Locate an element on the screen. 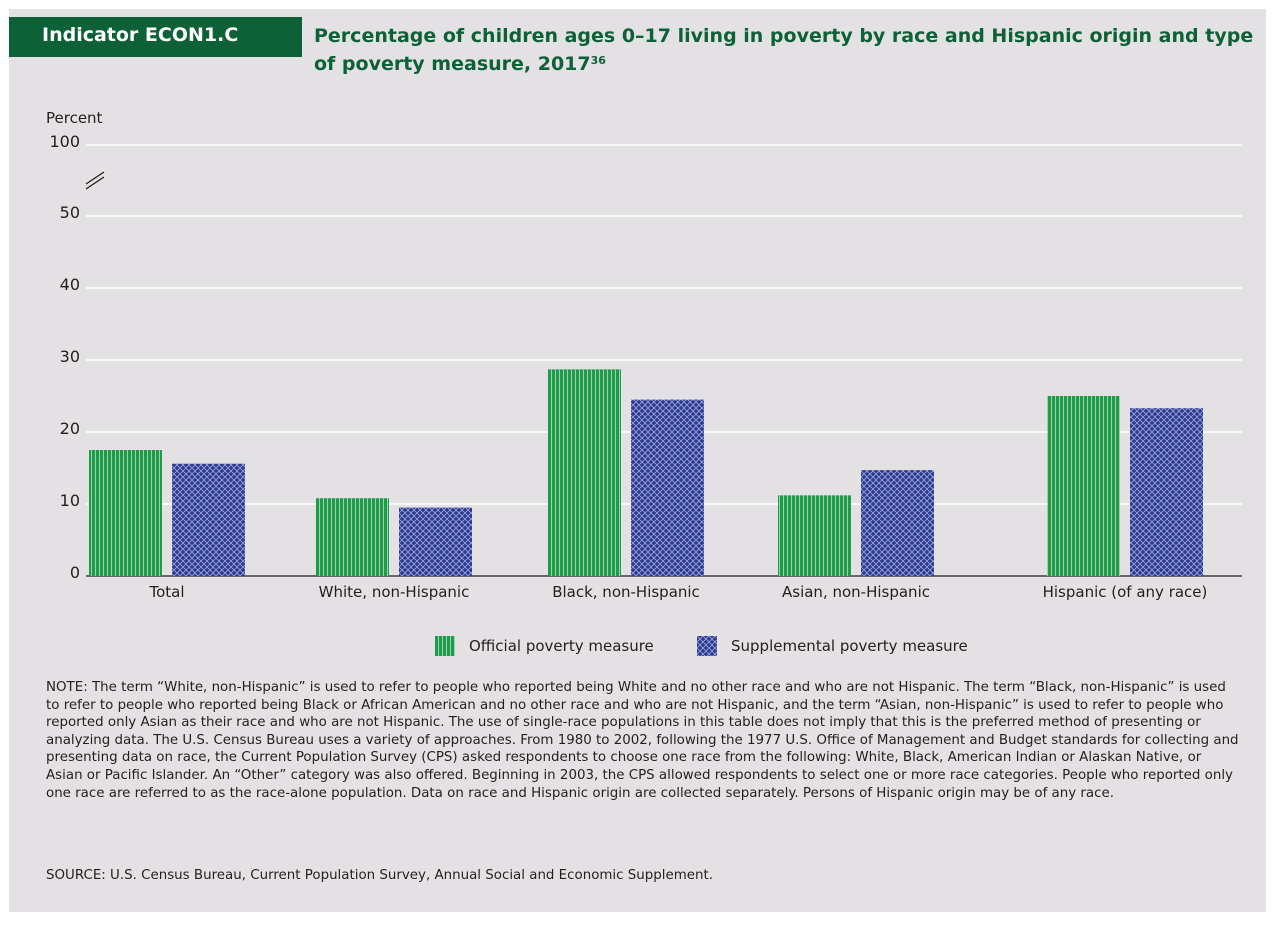  legend-swatch-official is located at coordinates (445, 646).